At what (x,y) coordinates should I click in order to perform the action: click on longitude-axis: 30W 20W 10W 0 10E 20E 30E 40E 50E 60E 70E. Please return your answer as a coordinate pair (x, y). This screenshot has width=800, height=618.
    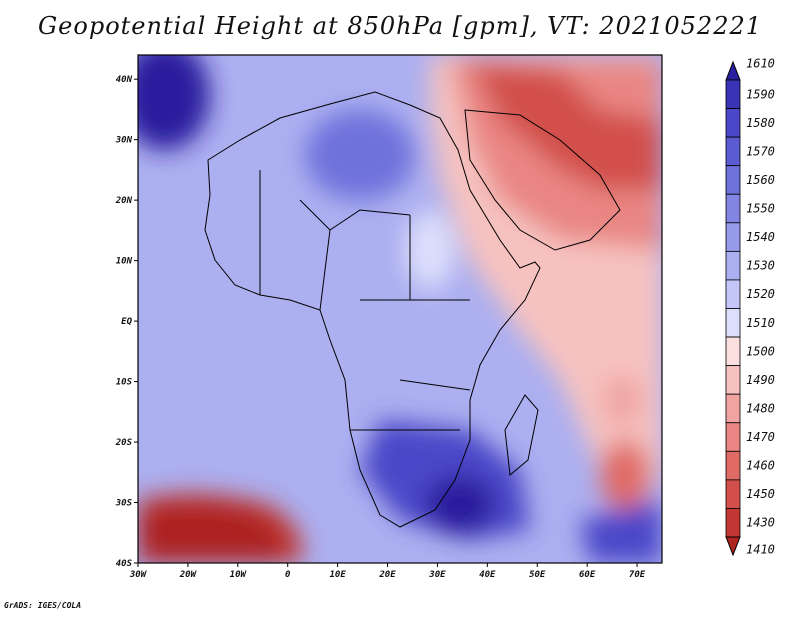
    Looking at the image, I should click on (387, 571).